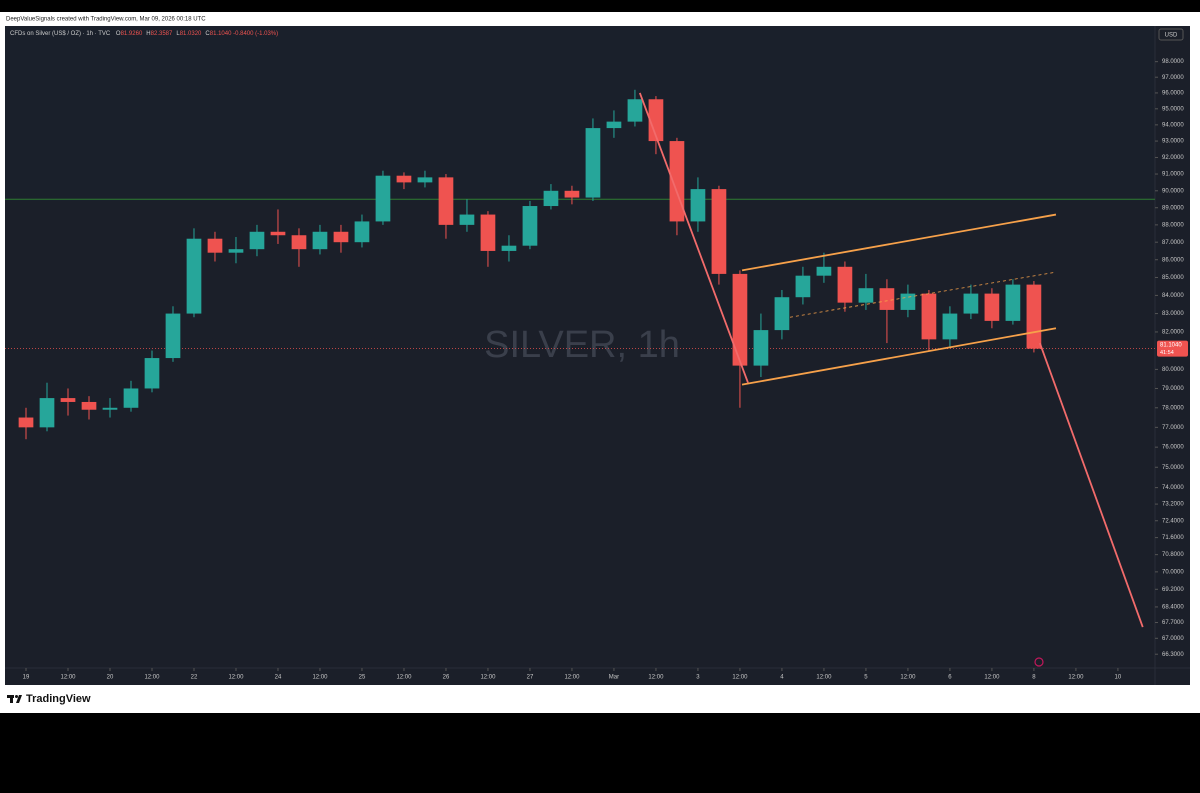 The width and height of the screenshot is (1200, 793). I want to click on y-tick-label: 91.0000, so click(1173, 175).